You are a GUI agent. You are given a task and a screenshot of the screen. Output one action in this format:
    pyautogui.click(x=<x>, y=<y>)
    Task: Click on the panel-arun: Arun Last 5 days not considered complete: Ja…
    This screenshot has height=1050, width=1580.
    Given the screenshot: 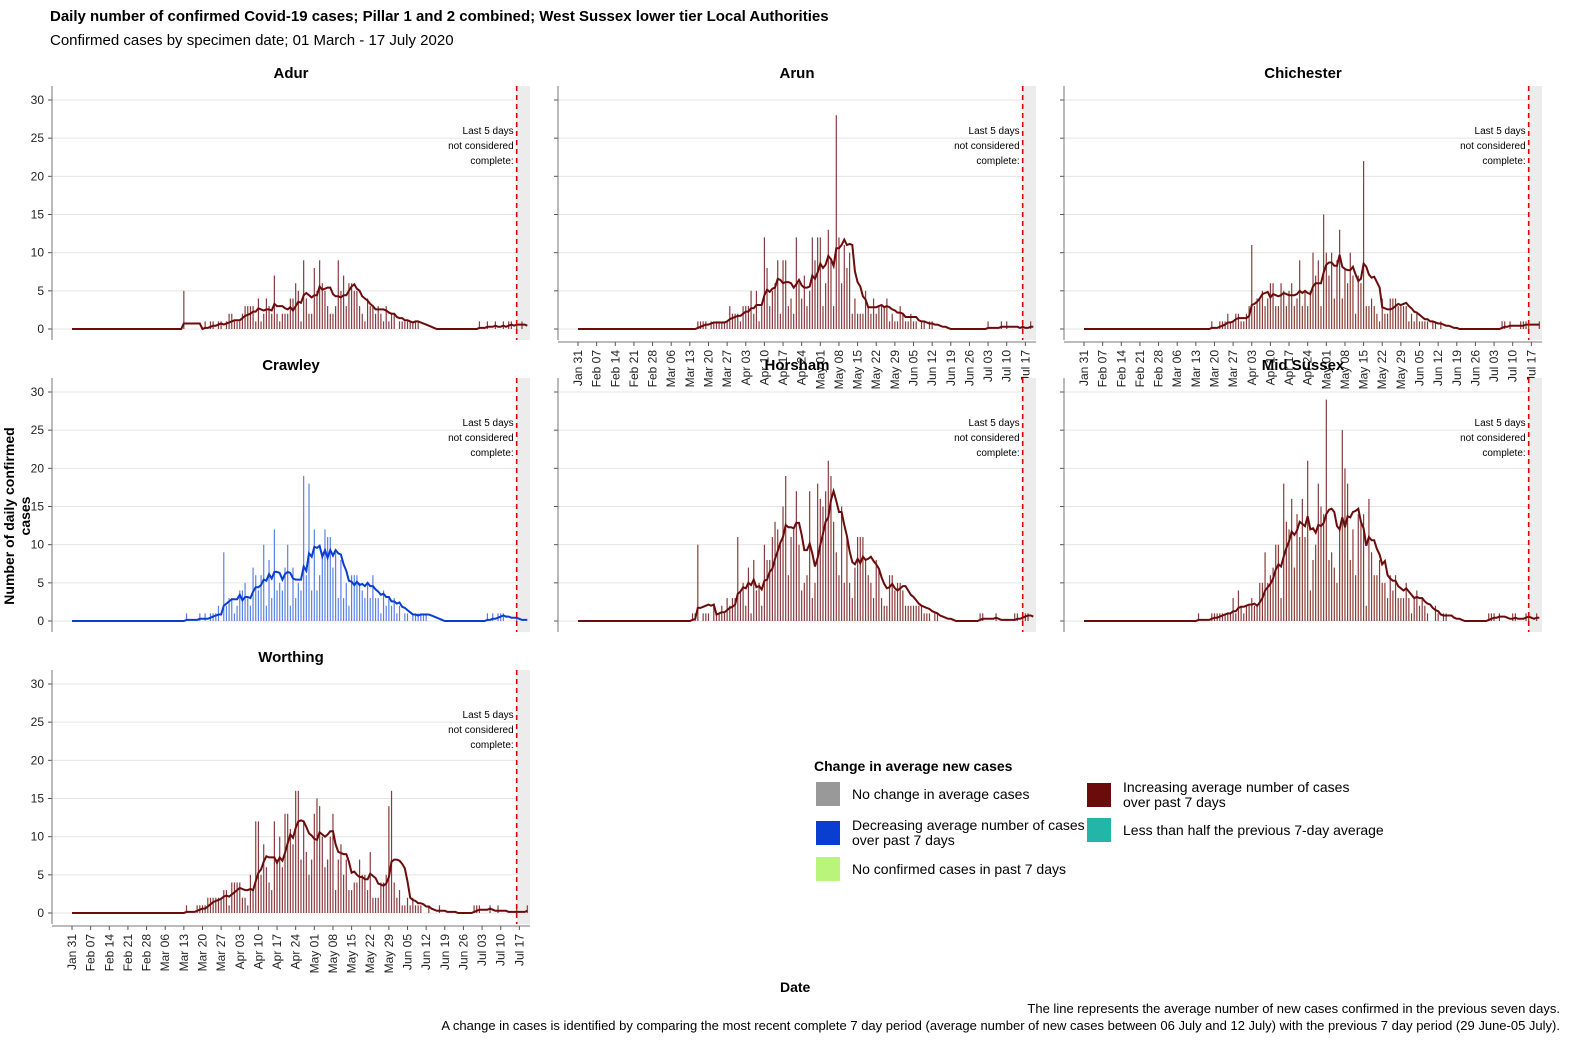 What is the action you would take?
    pyautogui.click(x=795, y=227)
    